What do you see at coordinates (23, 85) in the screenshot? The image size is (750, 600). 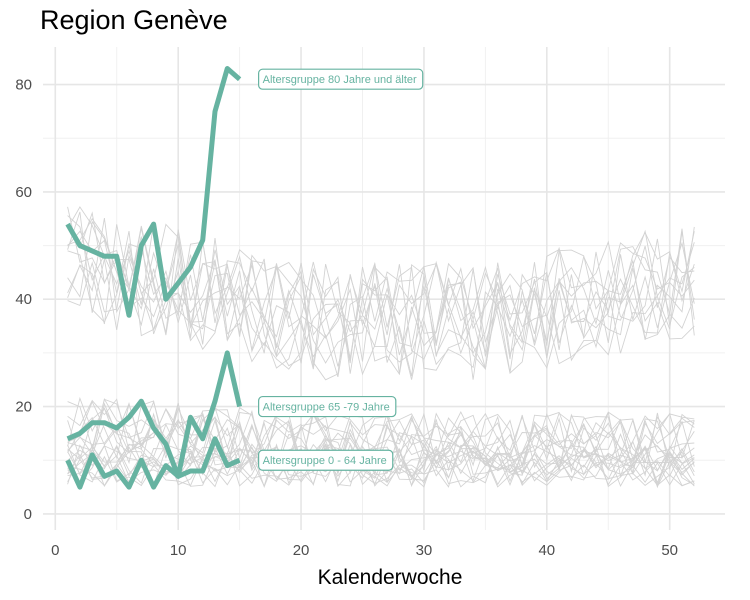 I see `y-tick-label: 80` at bounding box center [23, 85].